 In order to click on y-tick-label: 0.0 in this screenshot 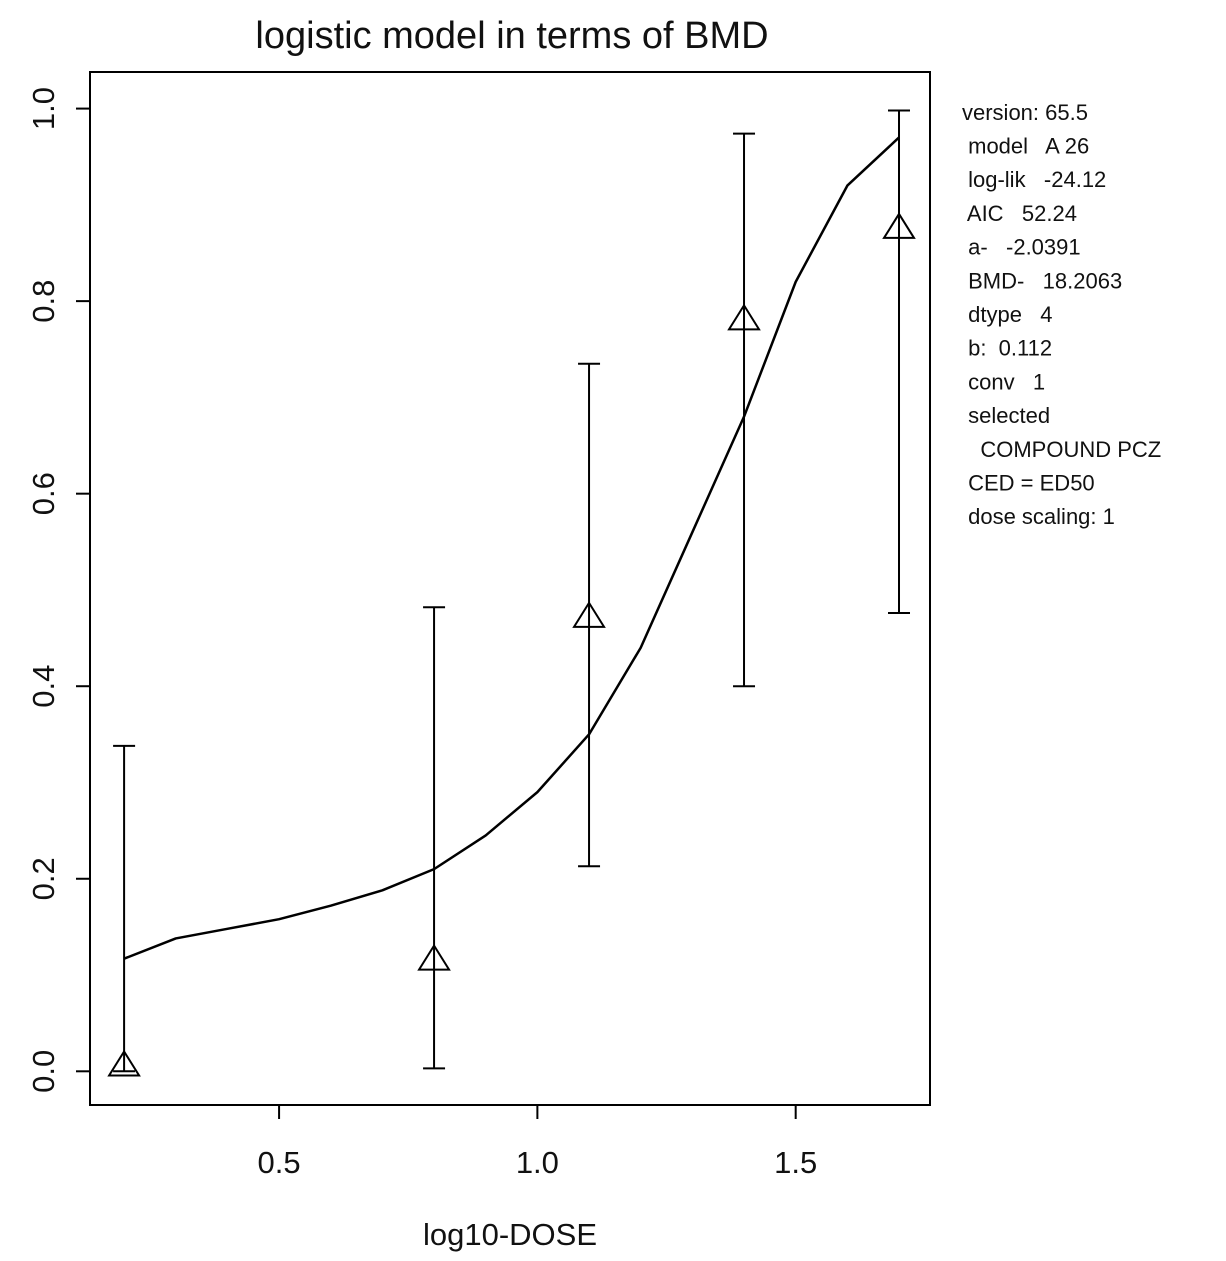, I will do `click(43, 1071)`.